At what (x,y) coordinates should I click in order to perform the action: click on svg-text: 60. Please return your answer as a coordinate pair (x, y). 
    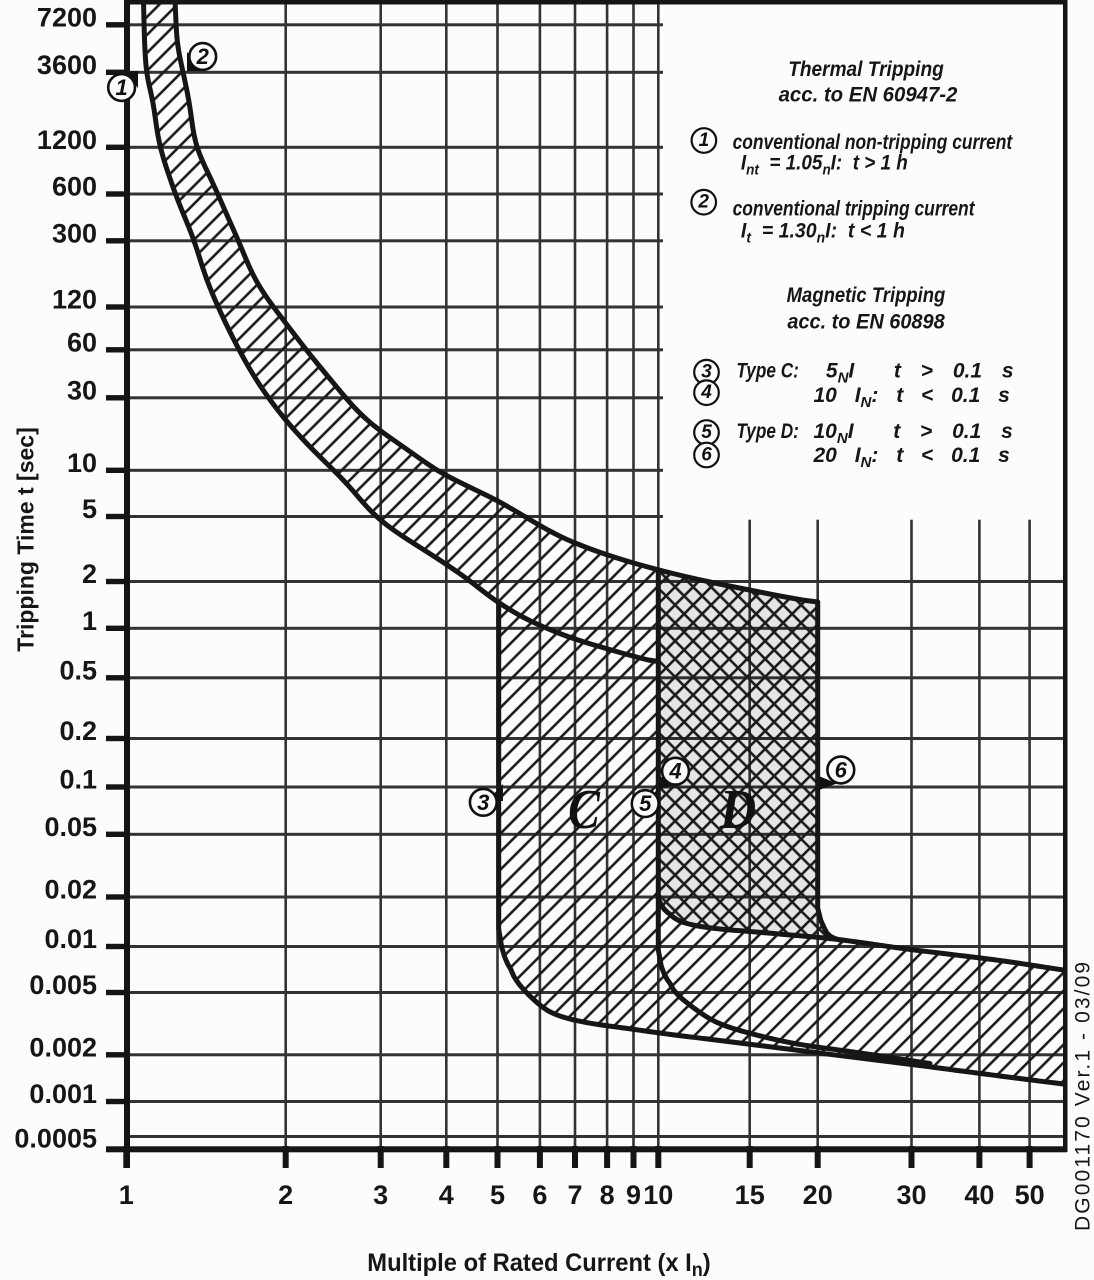
    Looking at the image, I should click on (82, 342).